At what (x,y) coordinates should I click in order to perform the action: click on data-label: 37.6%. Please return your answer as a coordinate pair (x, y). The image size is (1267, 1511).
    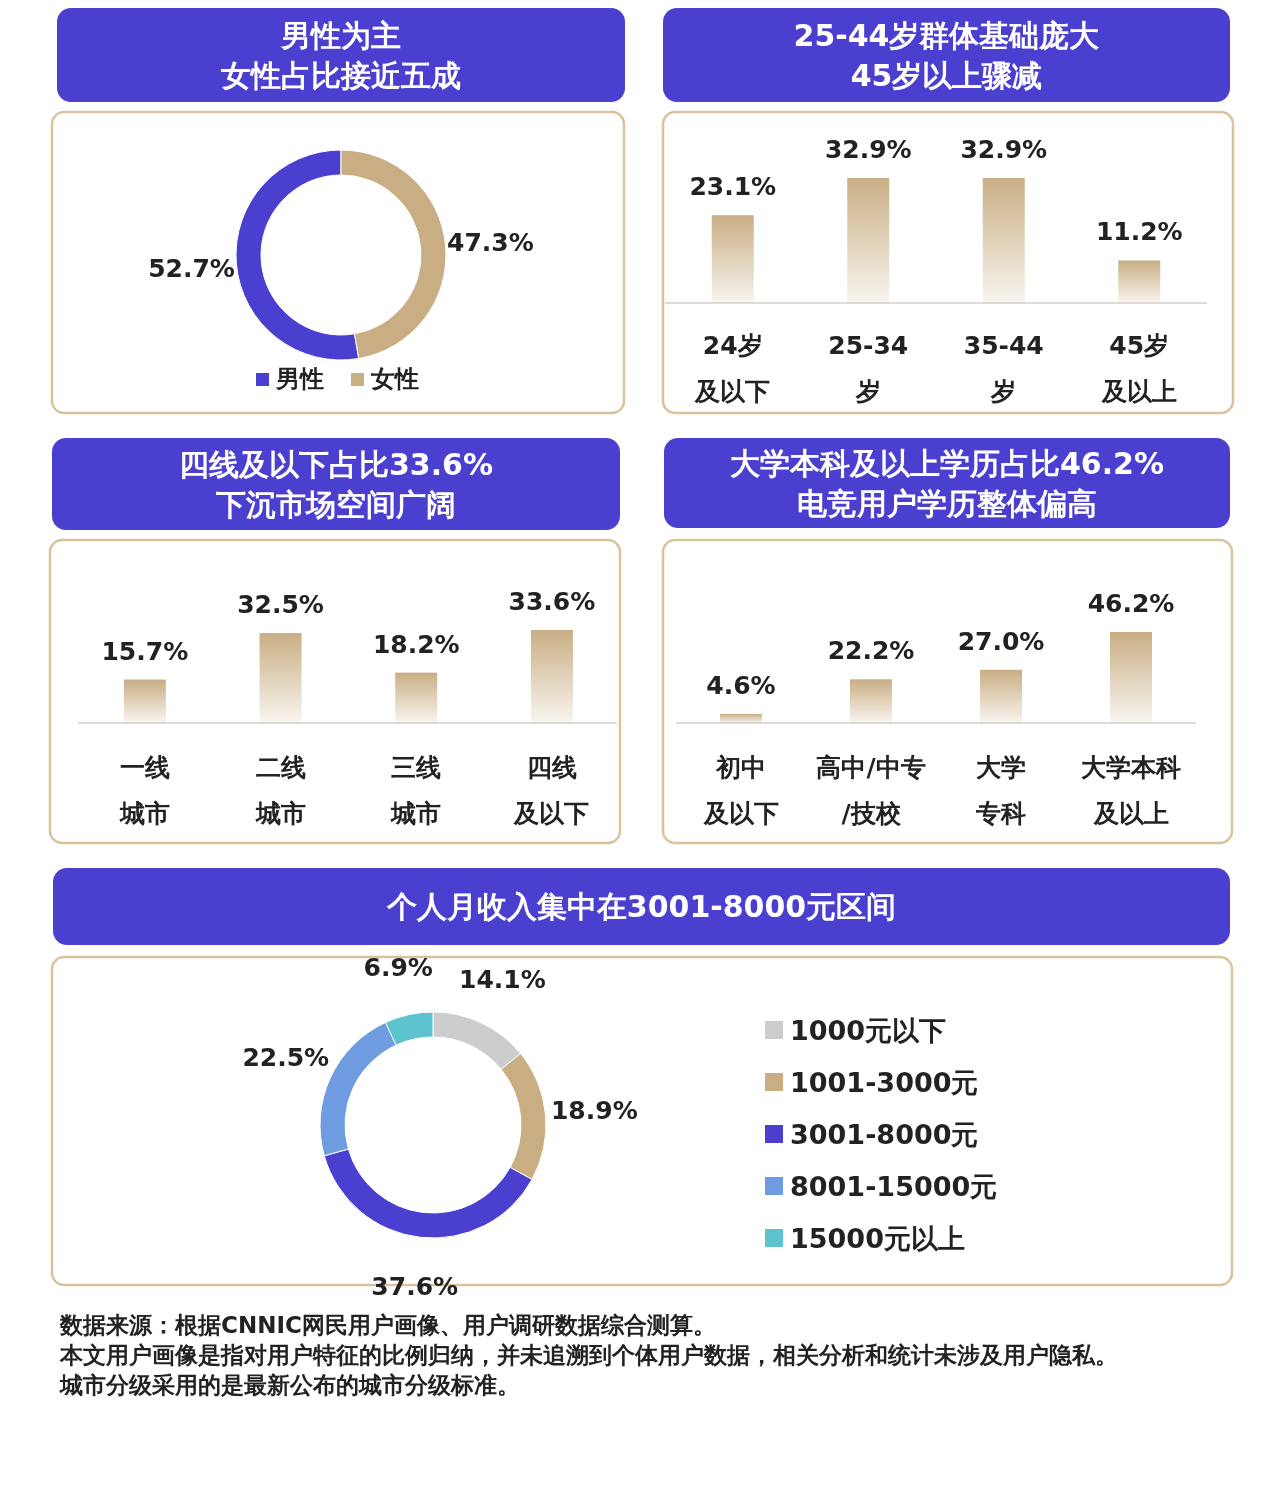
    Looking at the image, I should click on (415, 1286).